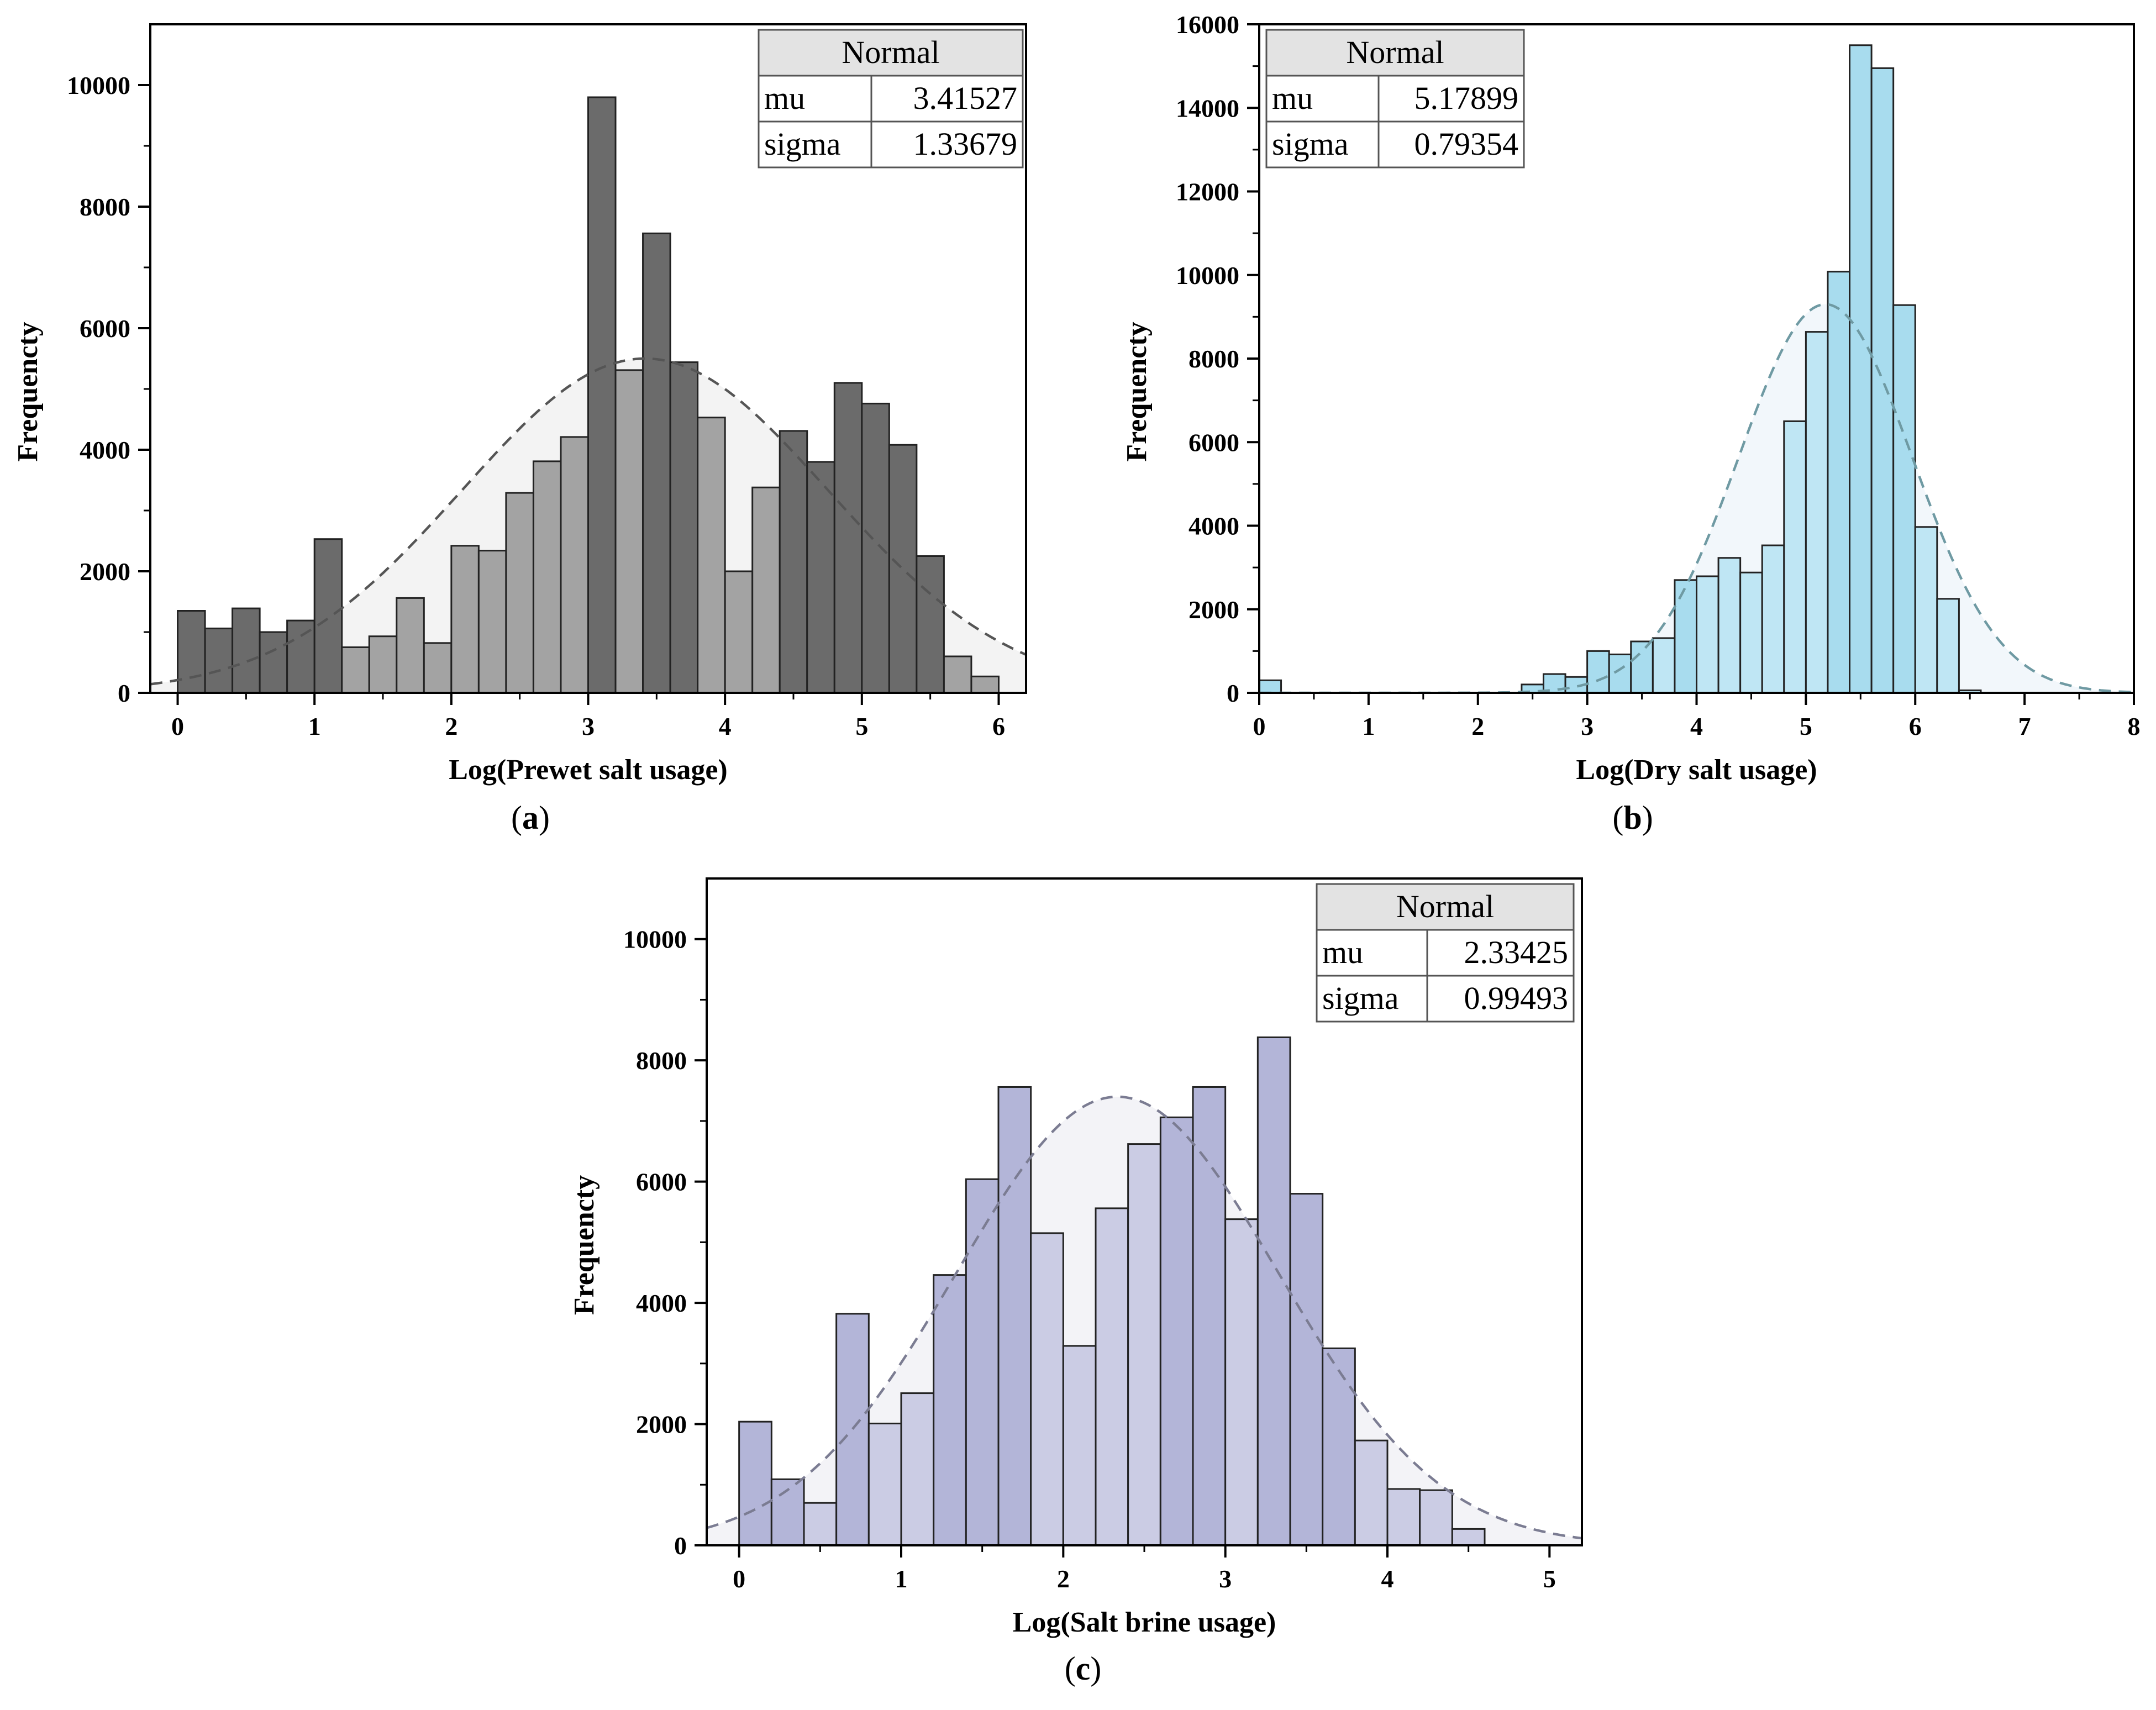 The image size is (2156, 1710). I want to click on caption-letter: c, so click(1083, 1668).